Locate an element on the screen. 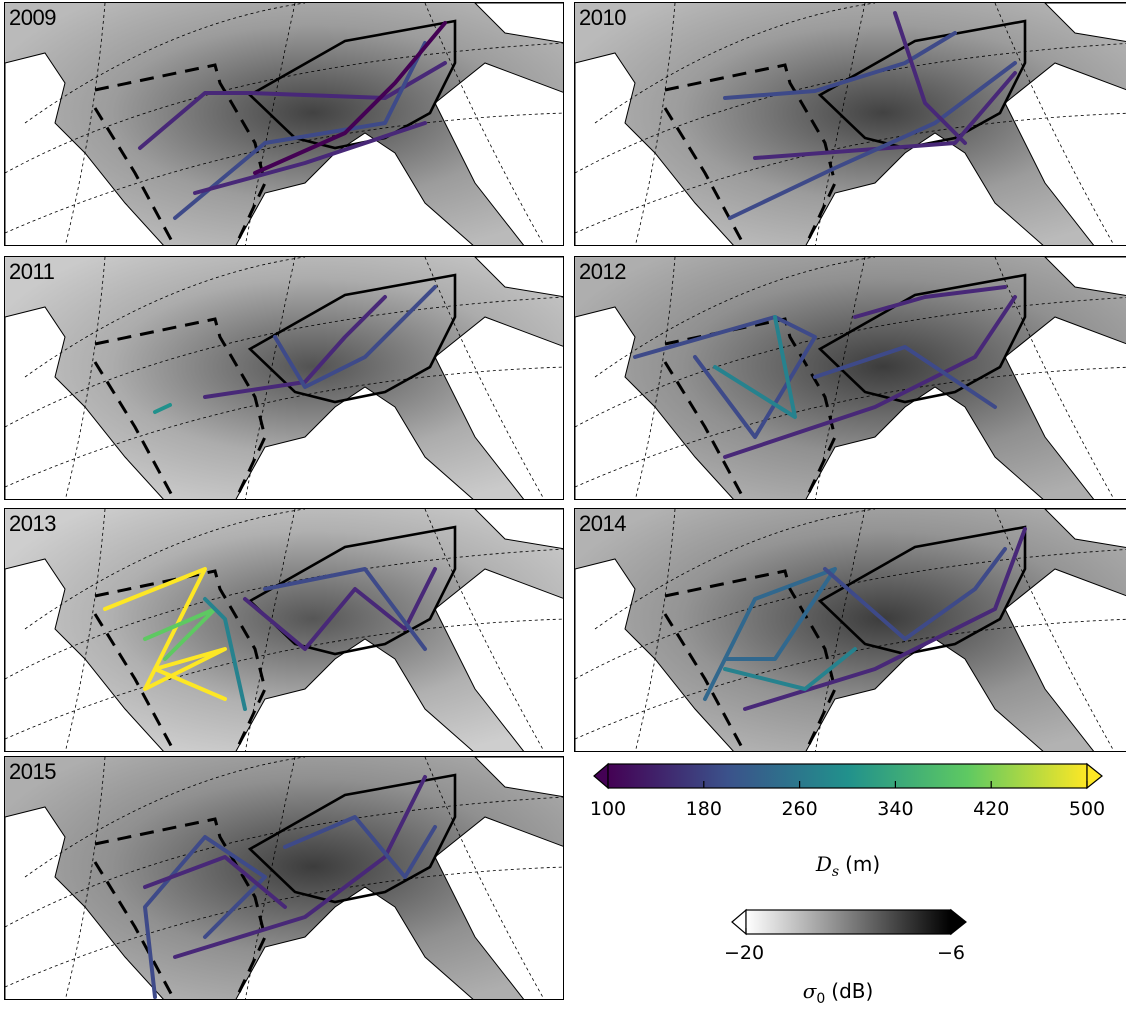 The width and height of the screenshot is (1126, 1014). map-panel-2011: 2011 is located at coordinates (284, 378).